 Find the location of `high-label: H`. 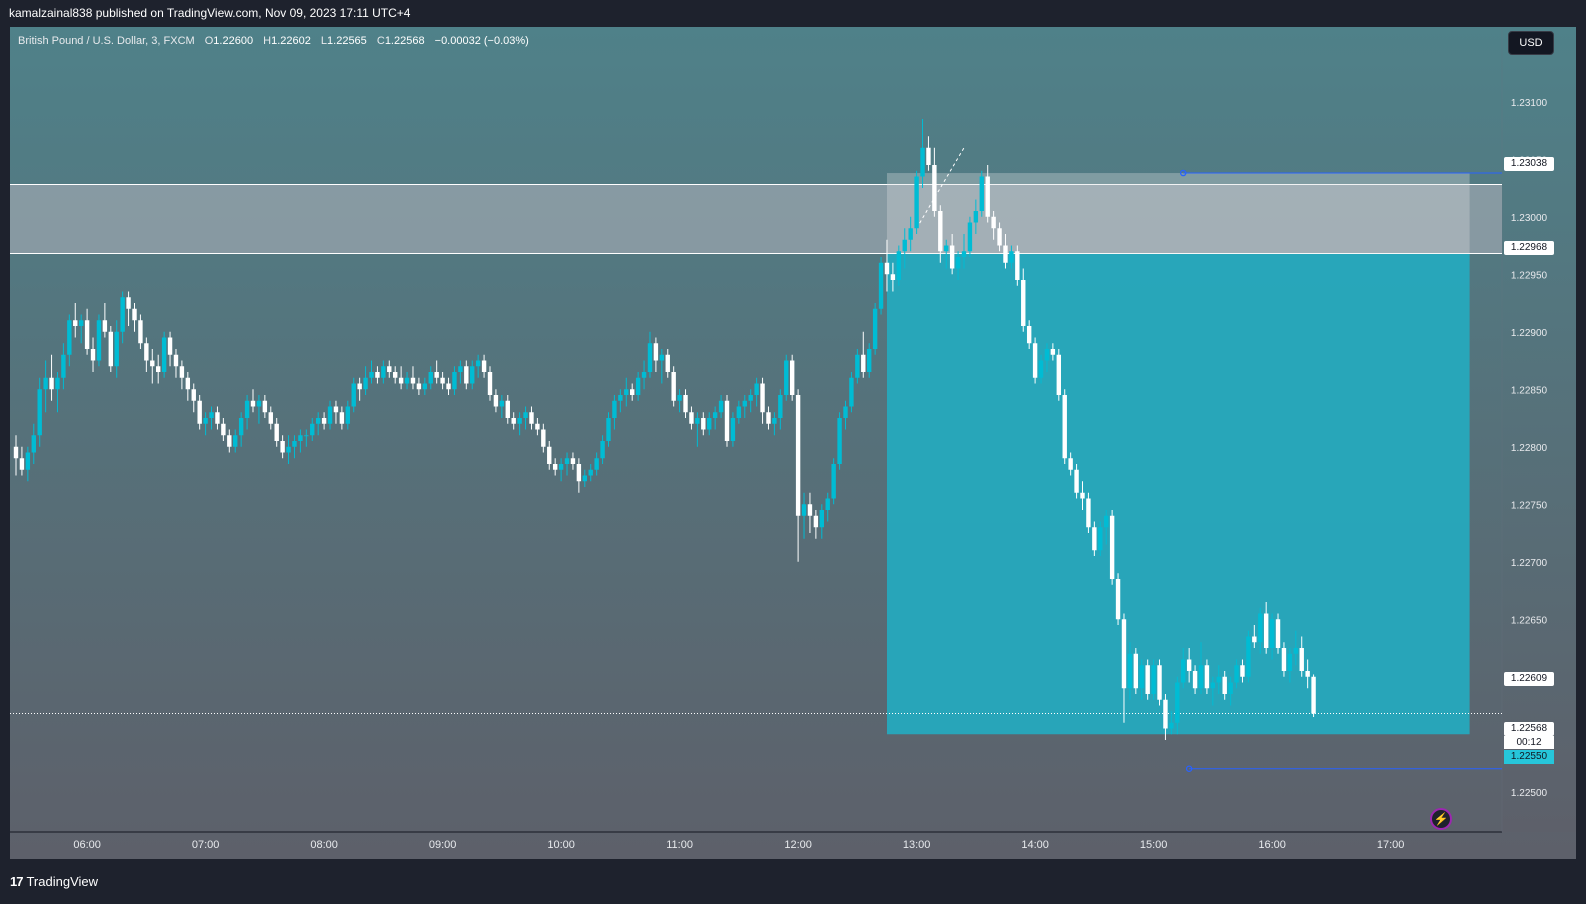

high-label: H is located at coordinates (267, 41).